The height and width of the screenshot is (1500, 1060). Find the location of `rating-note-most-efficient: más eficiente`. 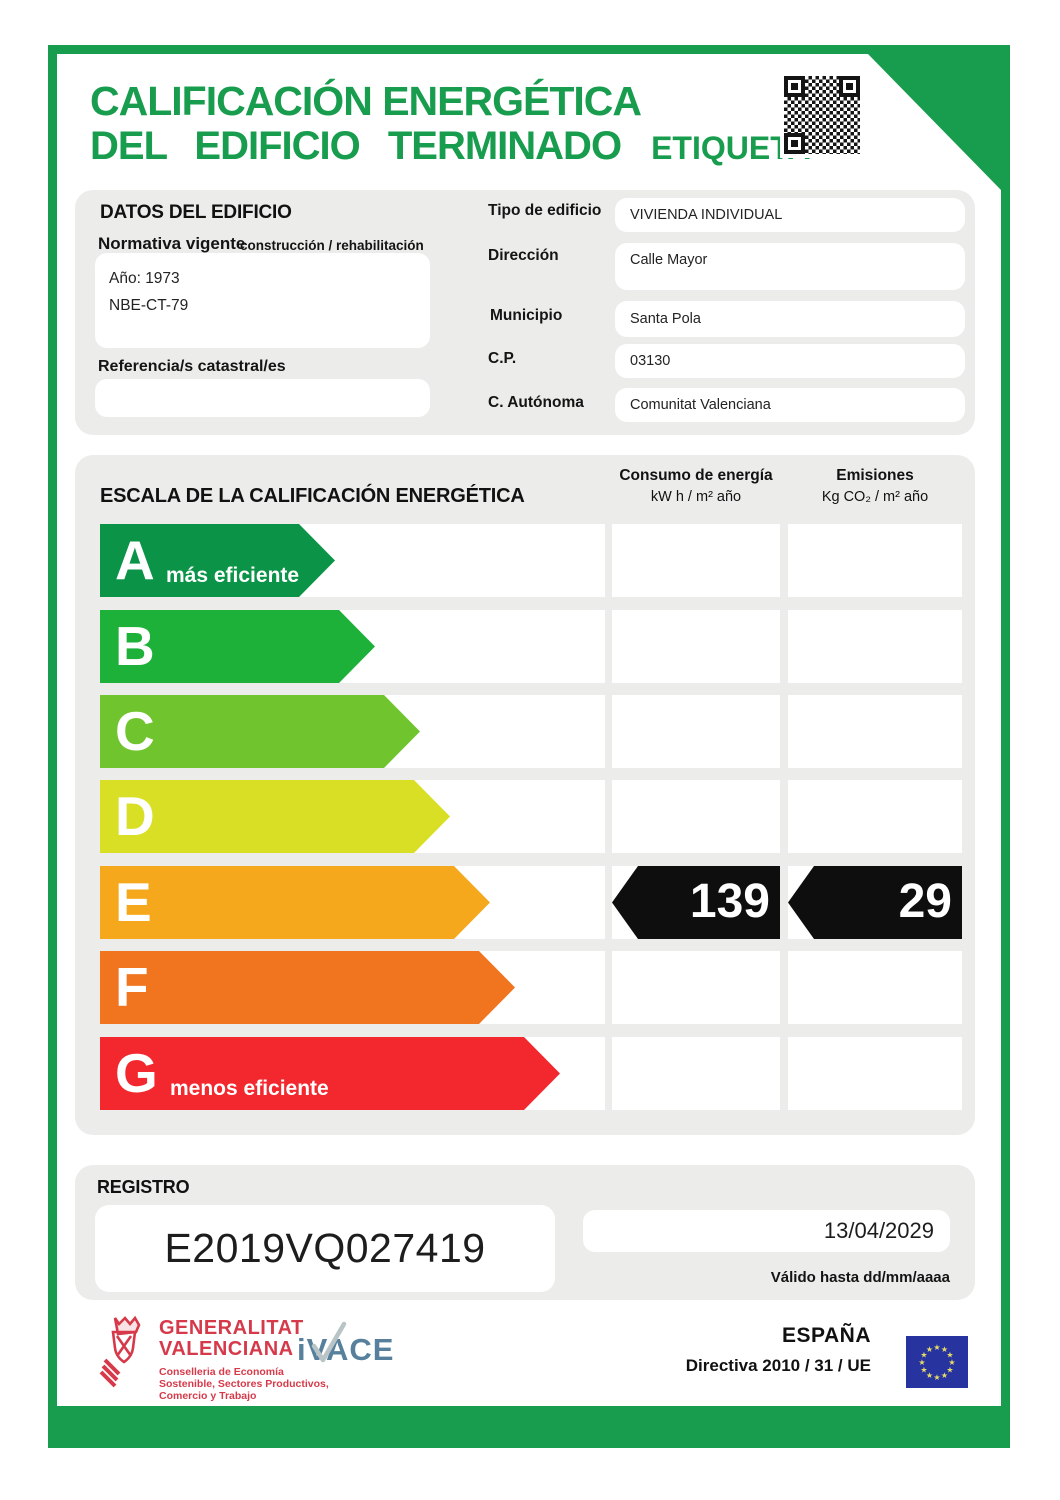

rating-note-most-efficient: más eficiente is located at coordinates (233, 575).